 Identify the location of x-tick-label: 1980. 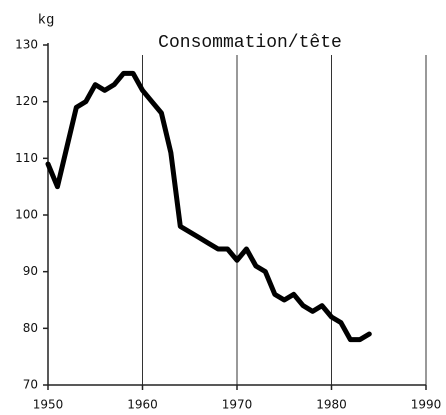
(331, 405).